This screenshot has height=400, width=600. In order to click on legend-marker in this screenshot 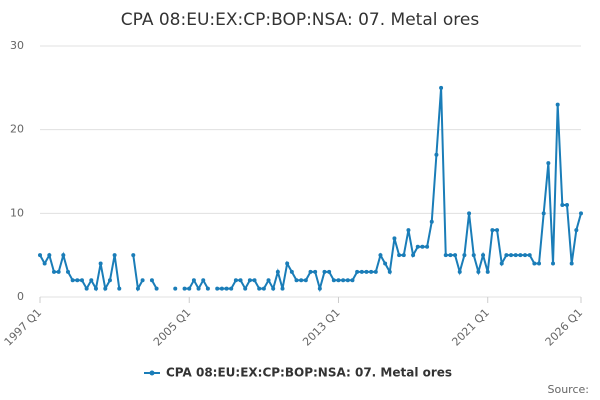, I will do `click(152, 373)`.